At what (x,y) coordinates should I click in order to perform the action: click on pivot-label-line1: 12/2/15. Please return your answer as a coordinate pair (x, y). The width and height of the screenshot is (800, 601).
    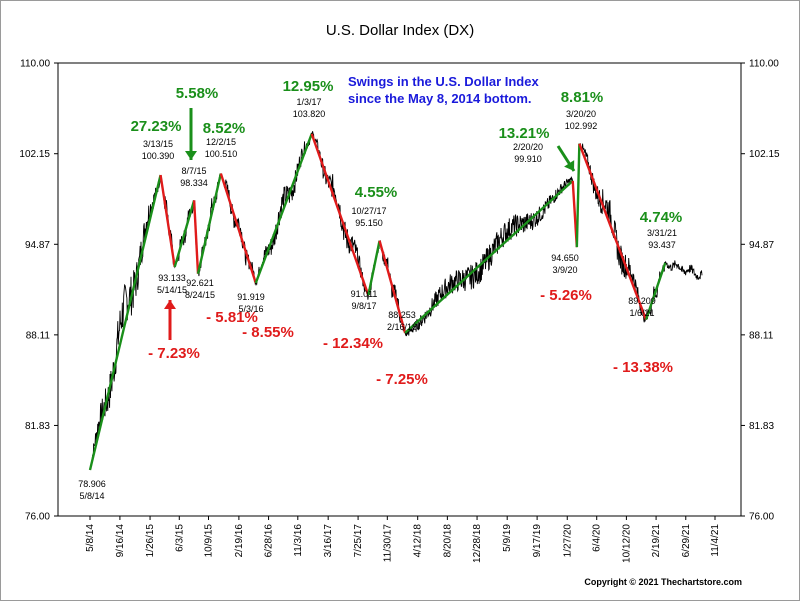
    Looking at the image, I should click on (221, 142).